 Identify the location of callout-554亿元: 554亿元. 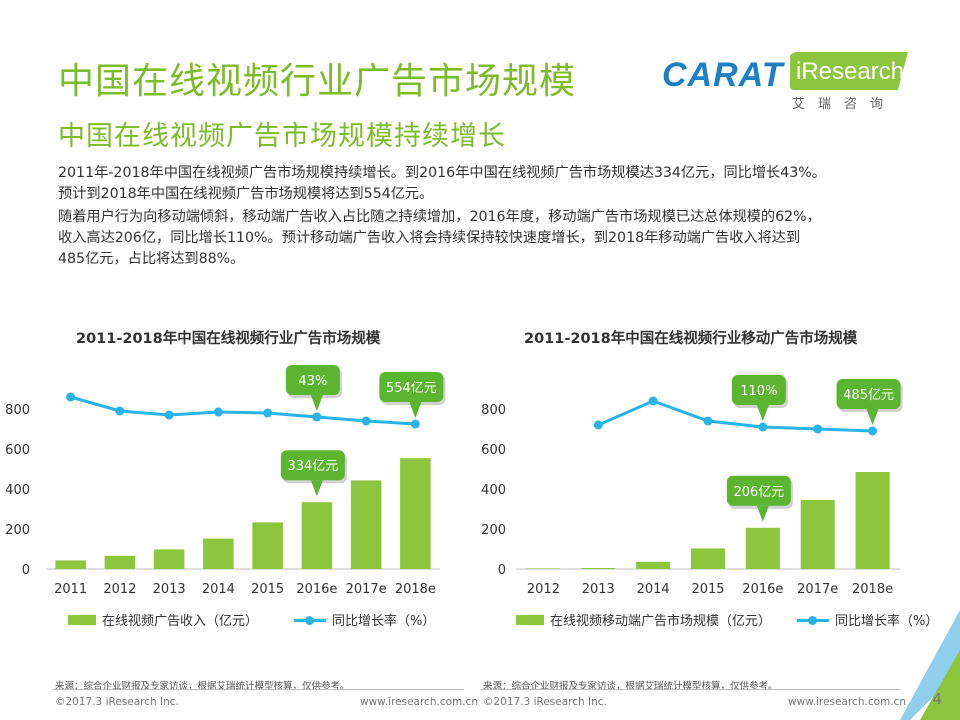
(412, 395).